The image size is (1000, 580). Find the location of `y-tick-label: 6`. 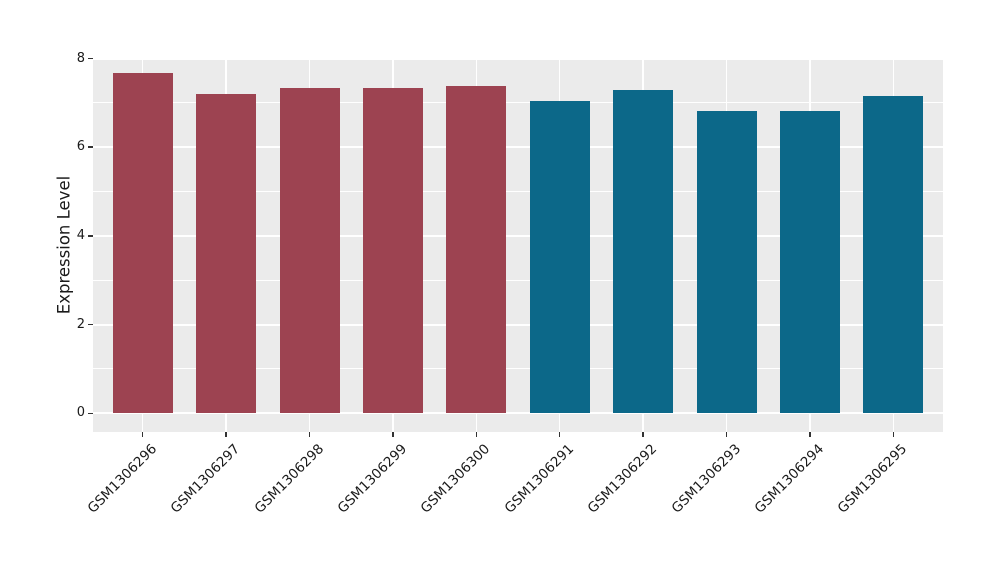

y-tick-label: 6 is located at coordinates (80, 147).